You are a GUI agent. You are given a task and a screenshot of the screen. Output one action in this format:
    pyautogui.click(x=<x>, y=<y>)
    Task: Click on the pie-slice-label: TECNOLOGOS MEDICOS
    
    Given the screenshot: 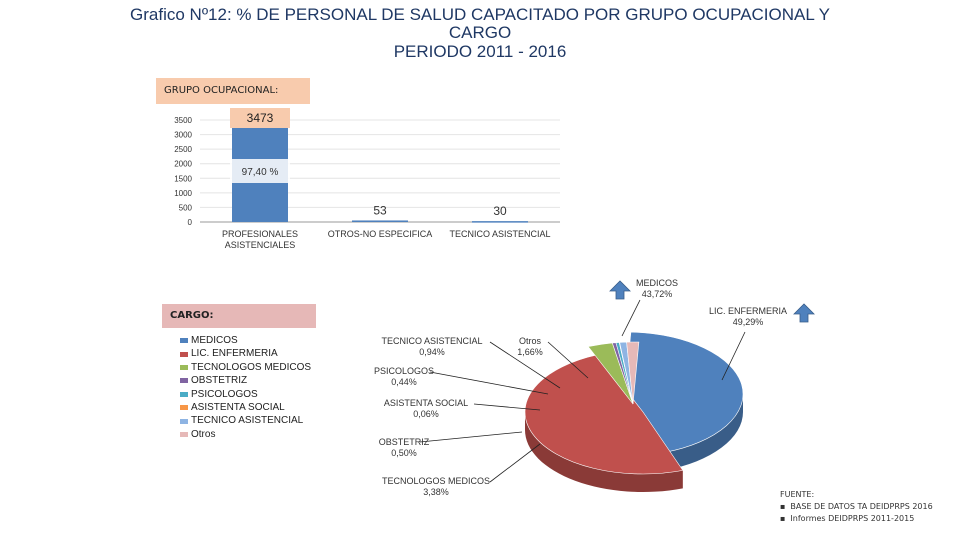 What is the action you would take?
    pyautogui.click(x=436, y=481)
    